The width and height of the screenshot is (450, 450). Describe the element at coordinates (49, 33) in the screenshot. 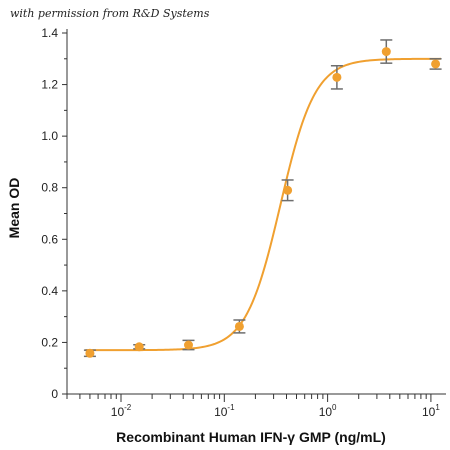

I see `y-tick-label: 1.4` at that location.